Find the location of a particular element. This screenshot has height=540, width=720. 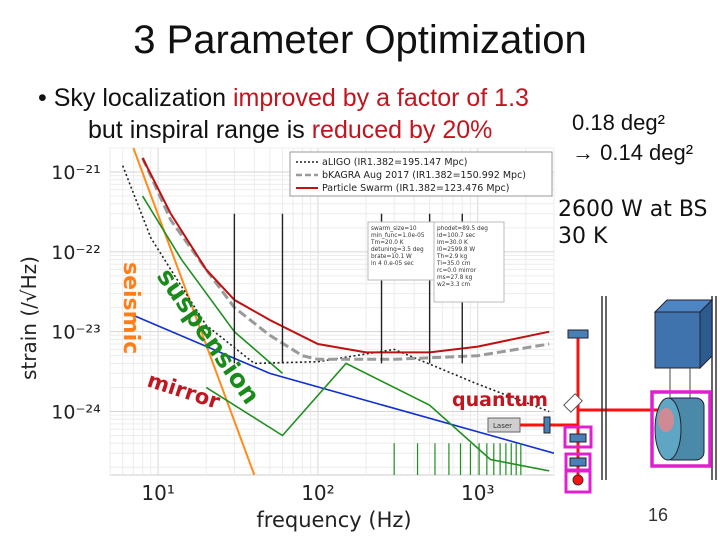

y-tick-label: 10⁻²¹ is located at coordinates (75, 173).